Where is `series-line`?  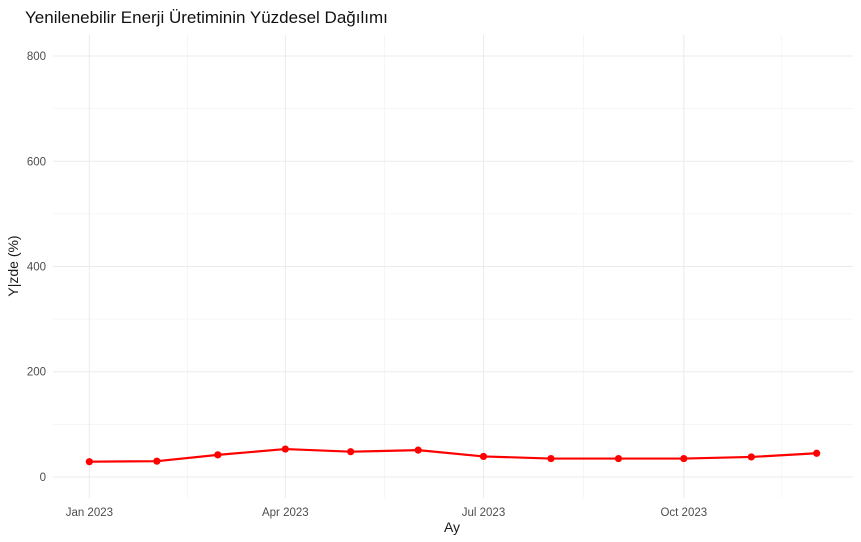 series-line is located at coordinates (453, 455).